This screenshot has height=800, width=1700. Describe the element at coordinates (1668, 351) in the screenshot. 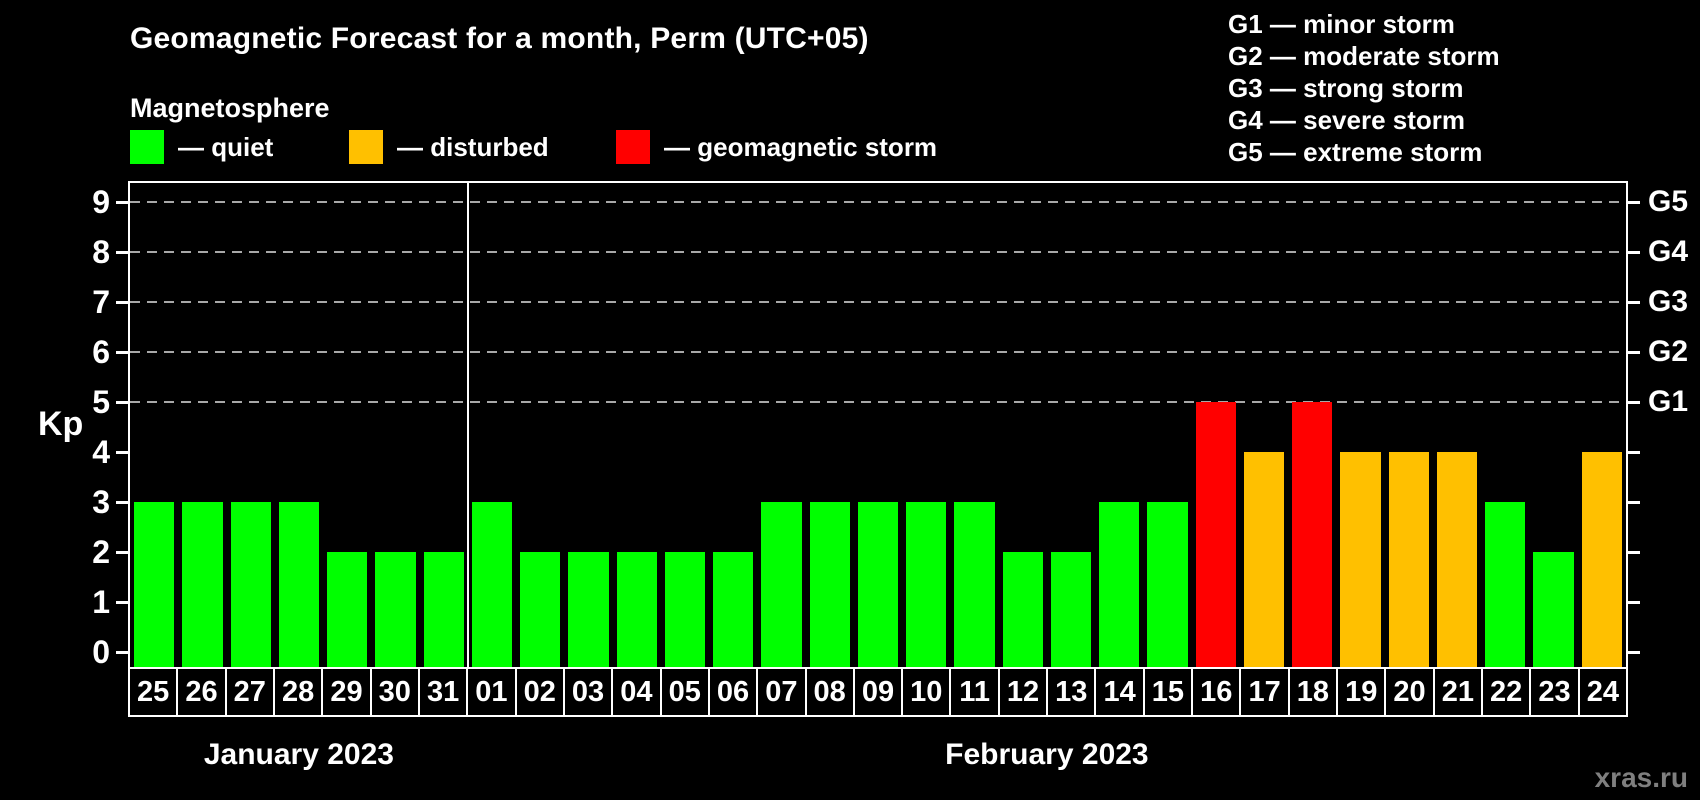

I see `g-axis-label-G2: G2` at that location.